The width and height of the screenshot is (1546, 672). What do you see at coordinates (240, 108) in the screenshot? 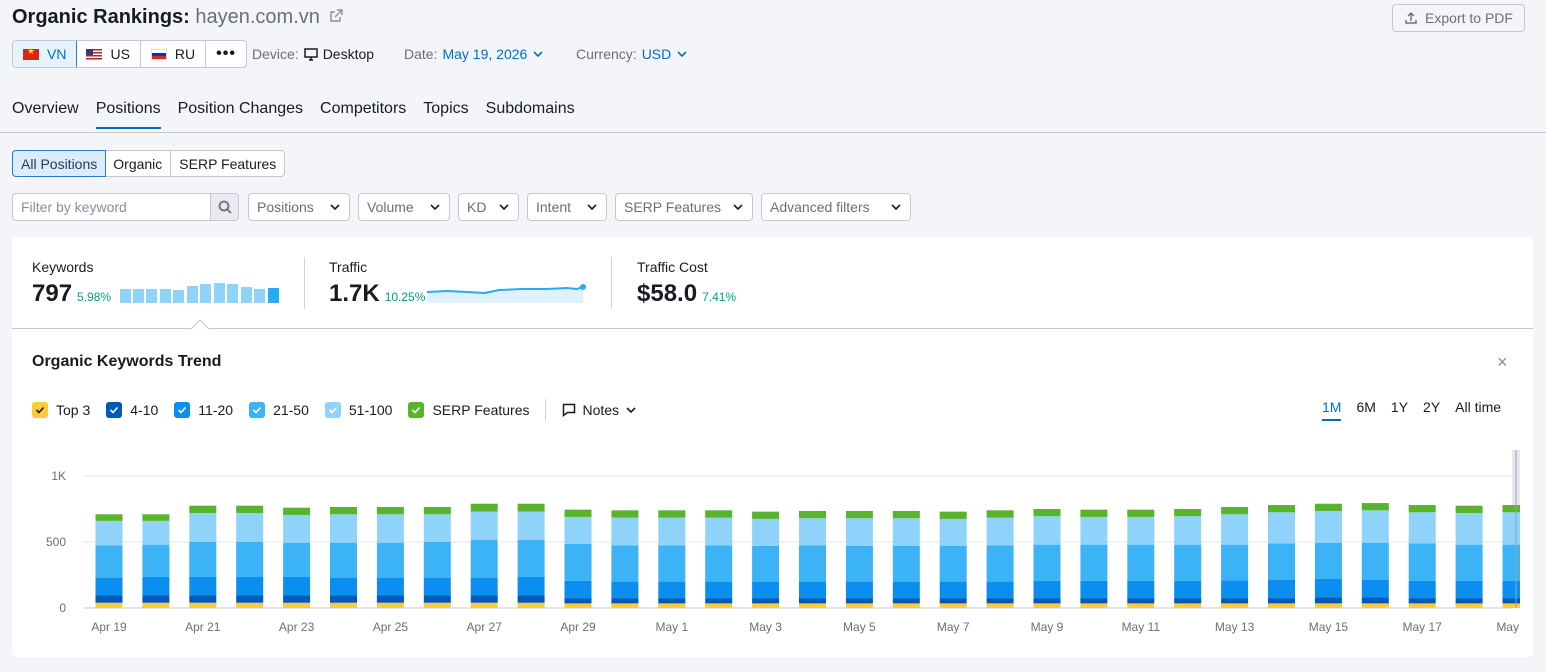
I see `tab-position-changes: Position Changes` at bounding box center [240, 108].